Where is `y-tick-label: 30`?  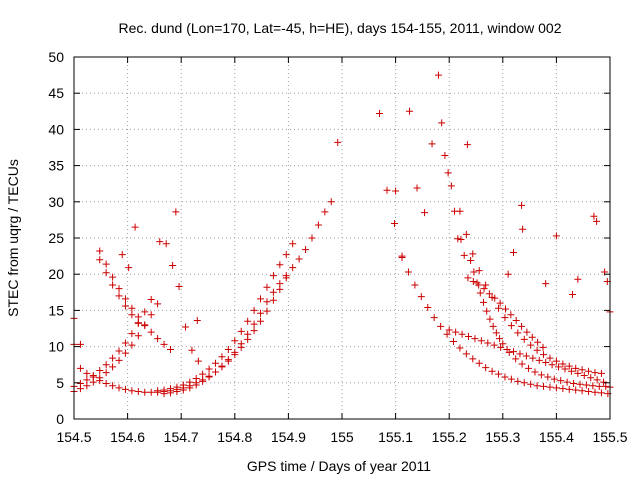
y-tick-label: 30 is located at coordinates (56, 202).